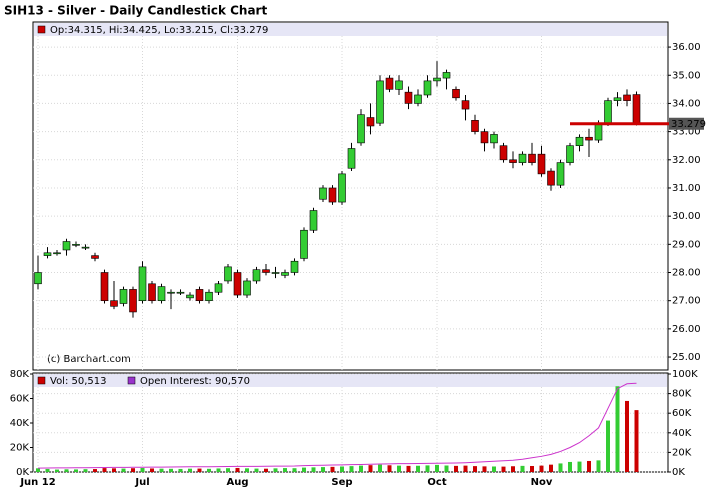 This screenshot has width=716, height=491. What do you see at coordinates (37, 482) in the screenshot?
I see `x-tick-label: Jun 12` at bounding box center [37, 482].